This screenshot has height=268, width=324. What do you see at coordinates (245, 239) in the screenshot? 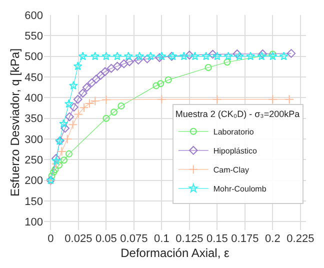
I see `x-tick-label: 0.175` at bounding box center [245, 239].